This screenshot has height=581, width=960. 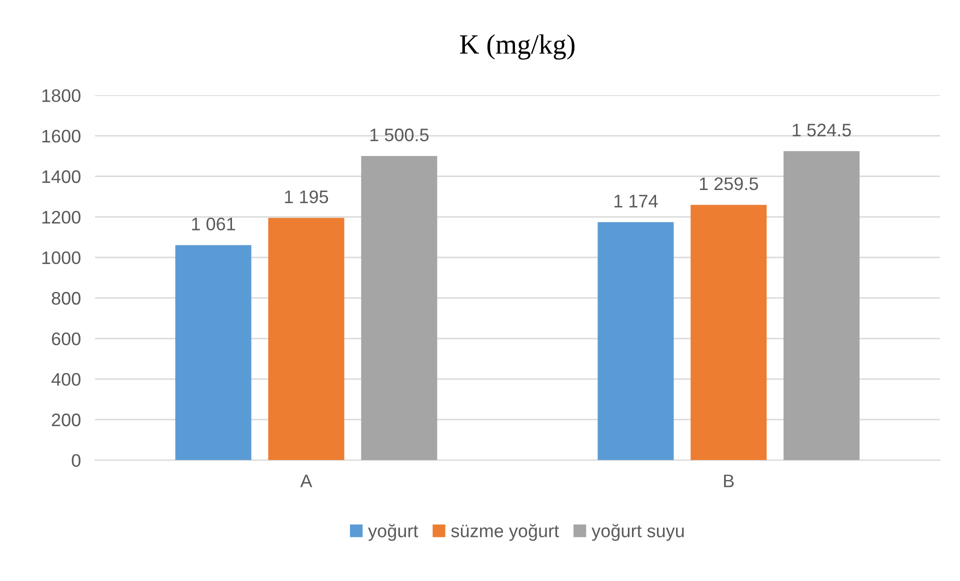 I want to click on data-label: 1 259.5, so click(x=729, y=183).